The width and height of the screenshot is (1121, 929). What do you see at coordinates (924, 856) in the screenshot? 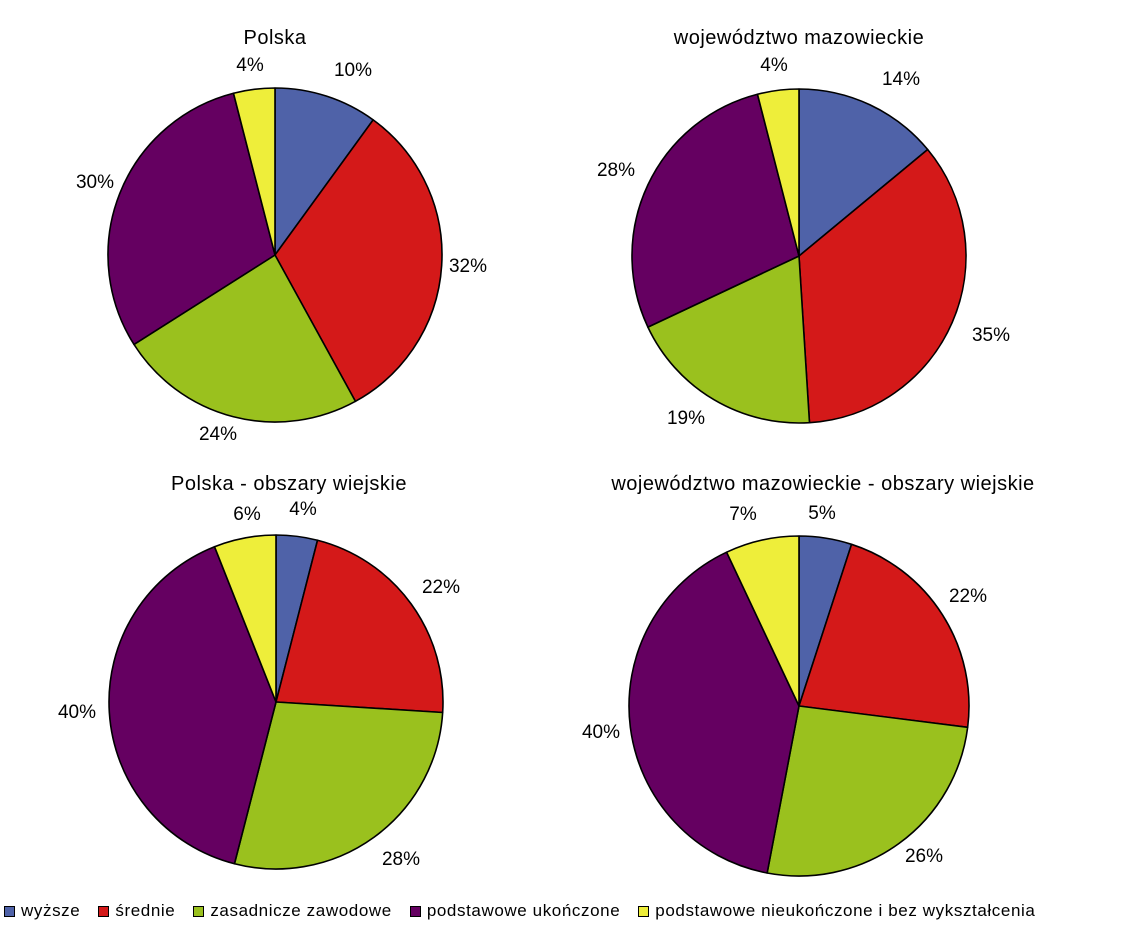
I see `slice-label: 26%` at bounding box center [924, 856].